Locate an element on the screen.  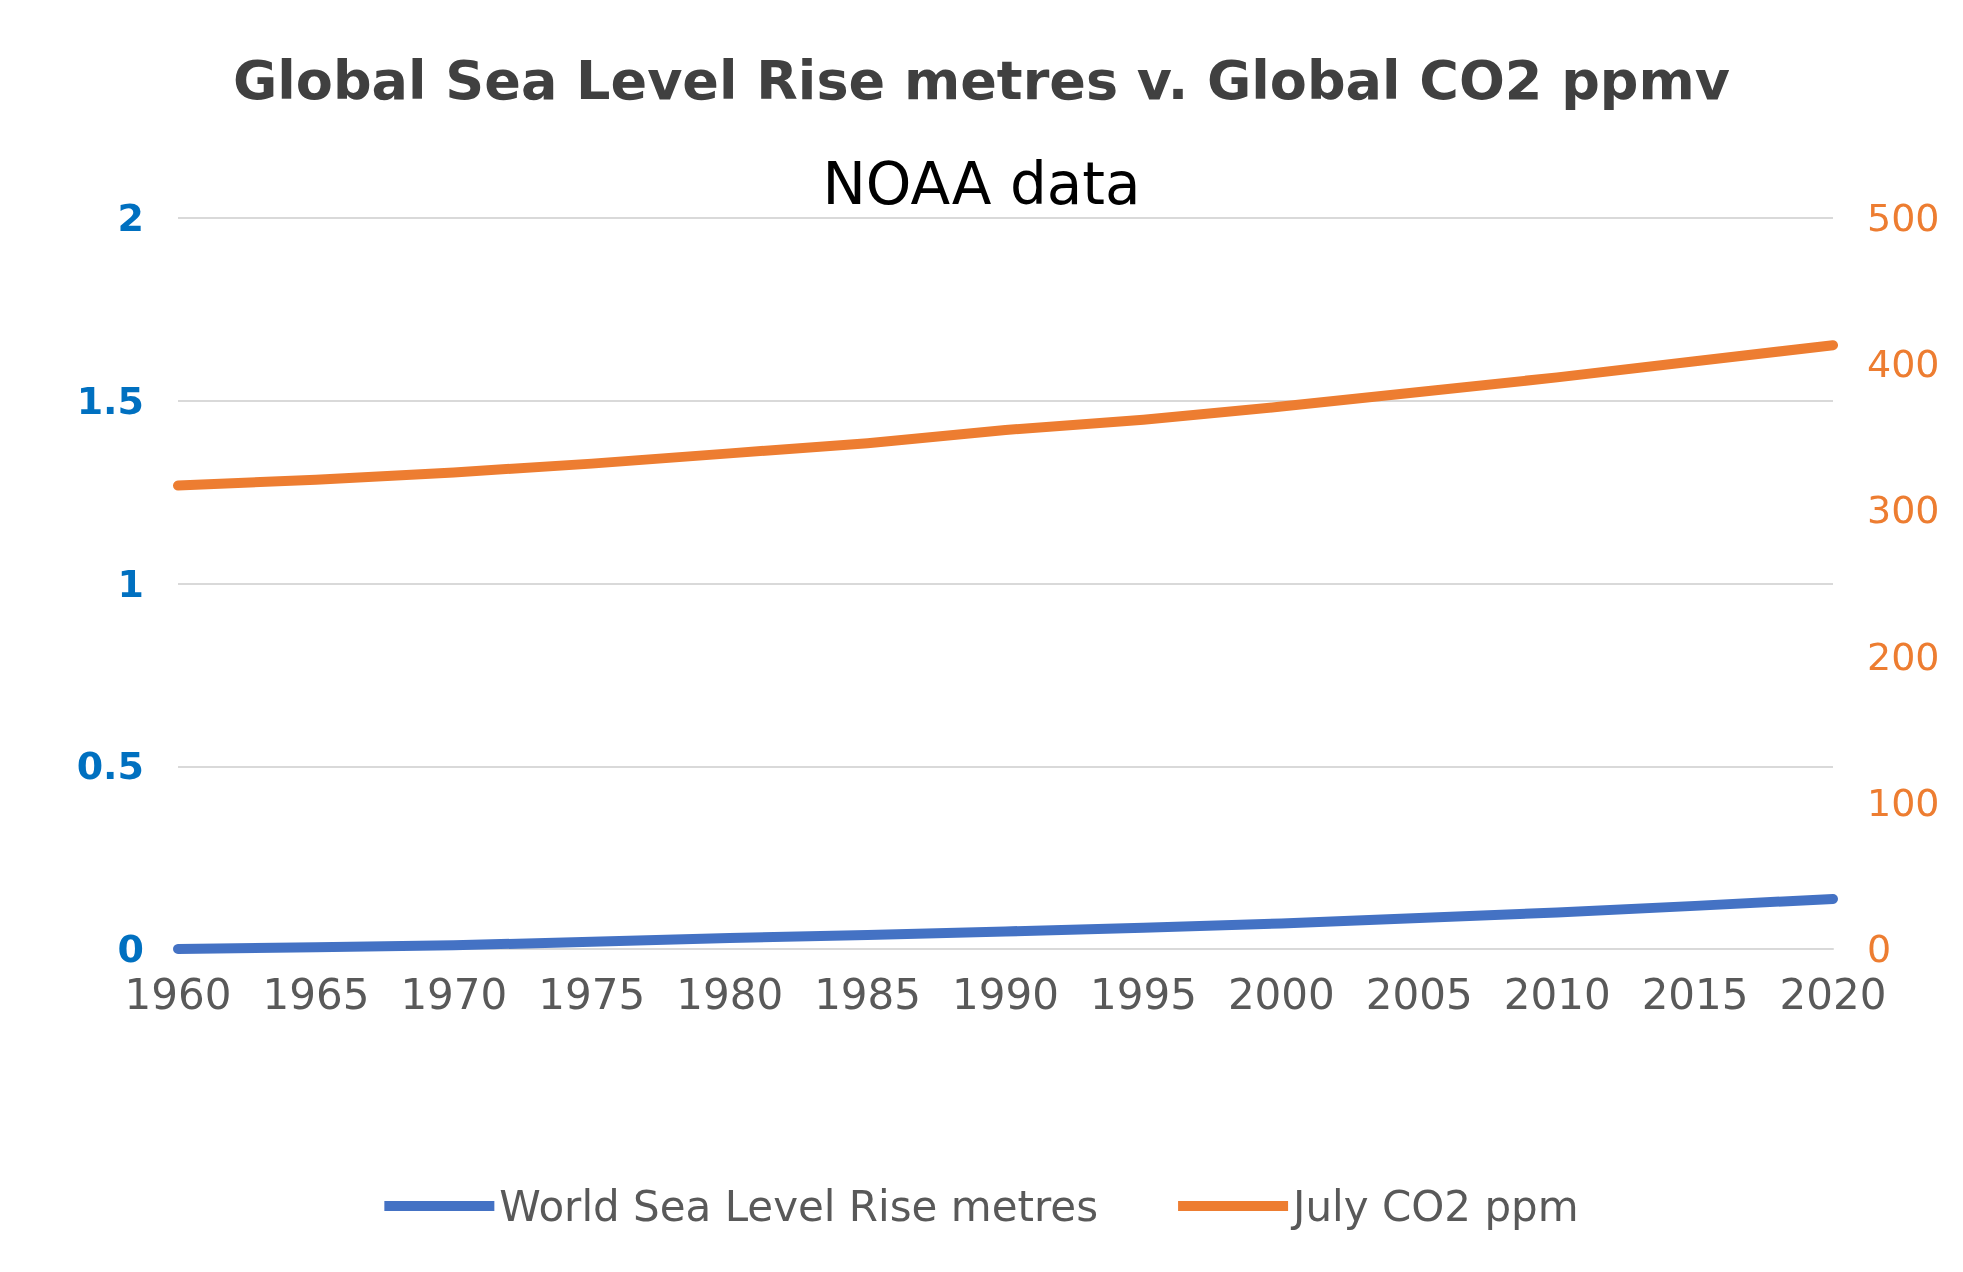
x-tick-label: 1960 is located at coordinates (178, 994).